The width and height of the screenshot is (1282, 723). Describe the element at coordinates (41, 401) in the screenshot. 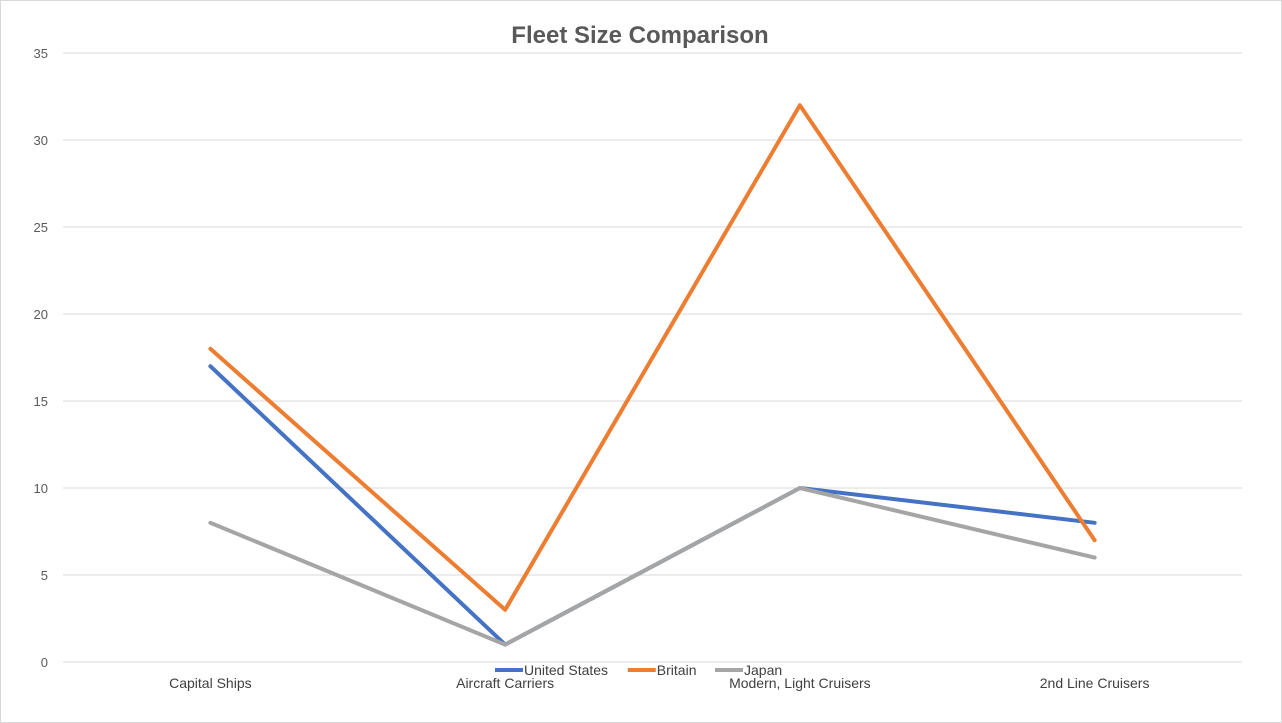

I see `y-tick-label: 15` at that location.